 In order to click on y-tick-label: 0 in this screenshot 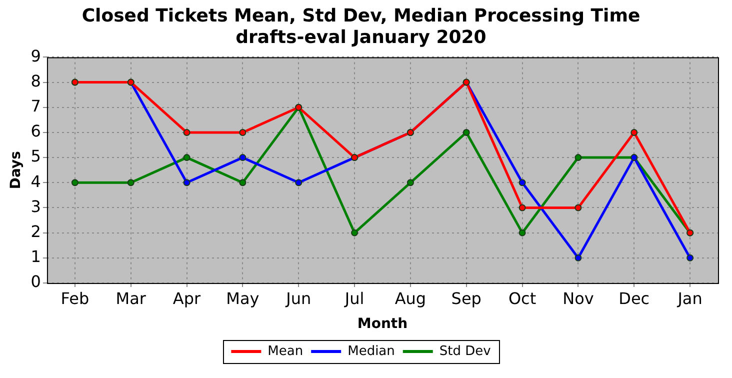, I will do `click(35, 282)`.